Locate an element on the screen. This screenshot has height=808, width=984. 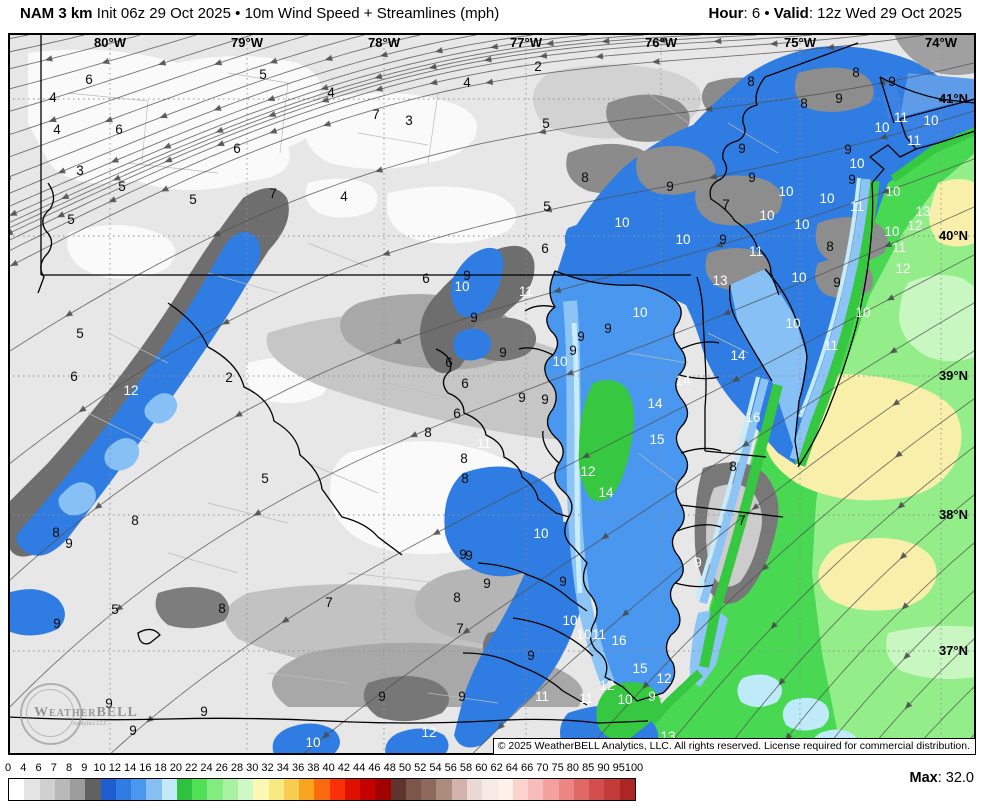
valid-title: Hour: 6 • Valid: 12z Wed 29 Oct 2025 is located at coordinates (836, 13).